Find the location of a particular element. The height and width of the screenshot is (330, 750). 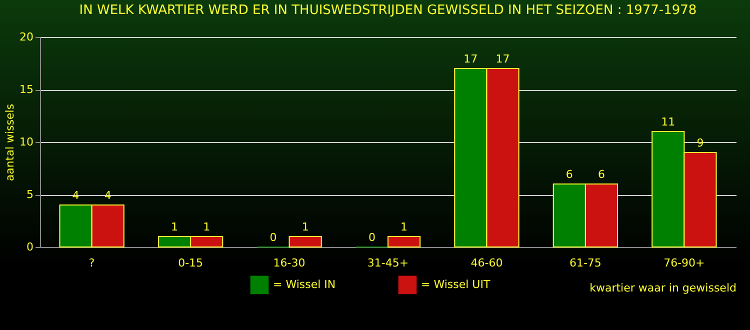

y-tick-label: 0 is located at coordinates (30, 247).